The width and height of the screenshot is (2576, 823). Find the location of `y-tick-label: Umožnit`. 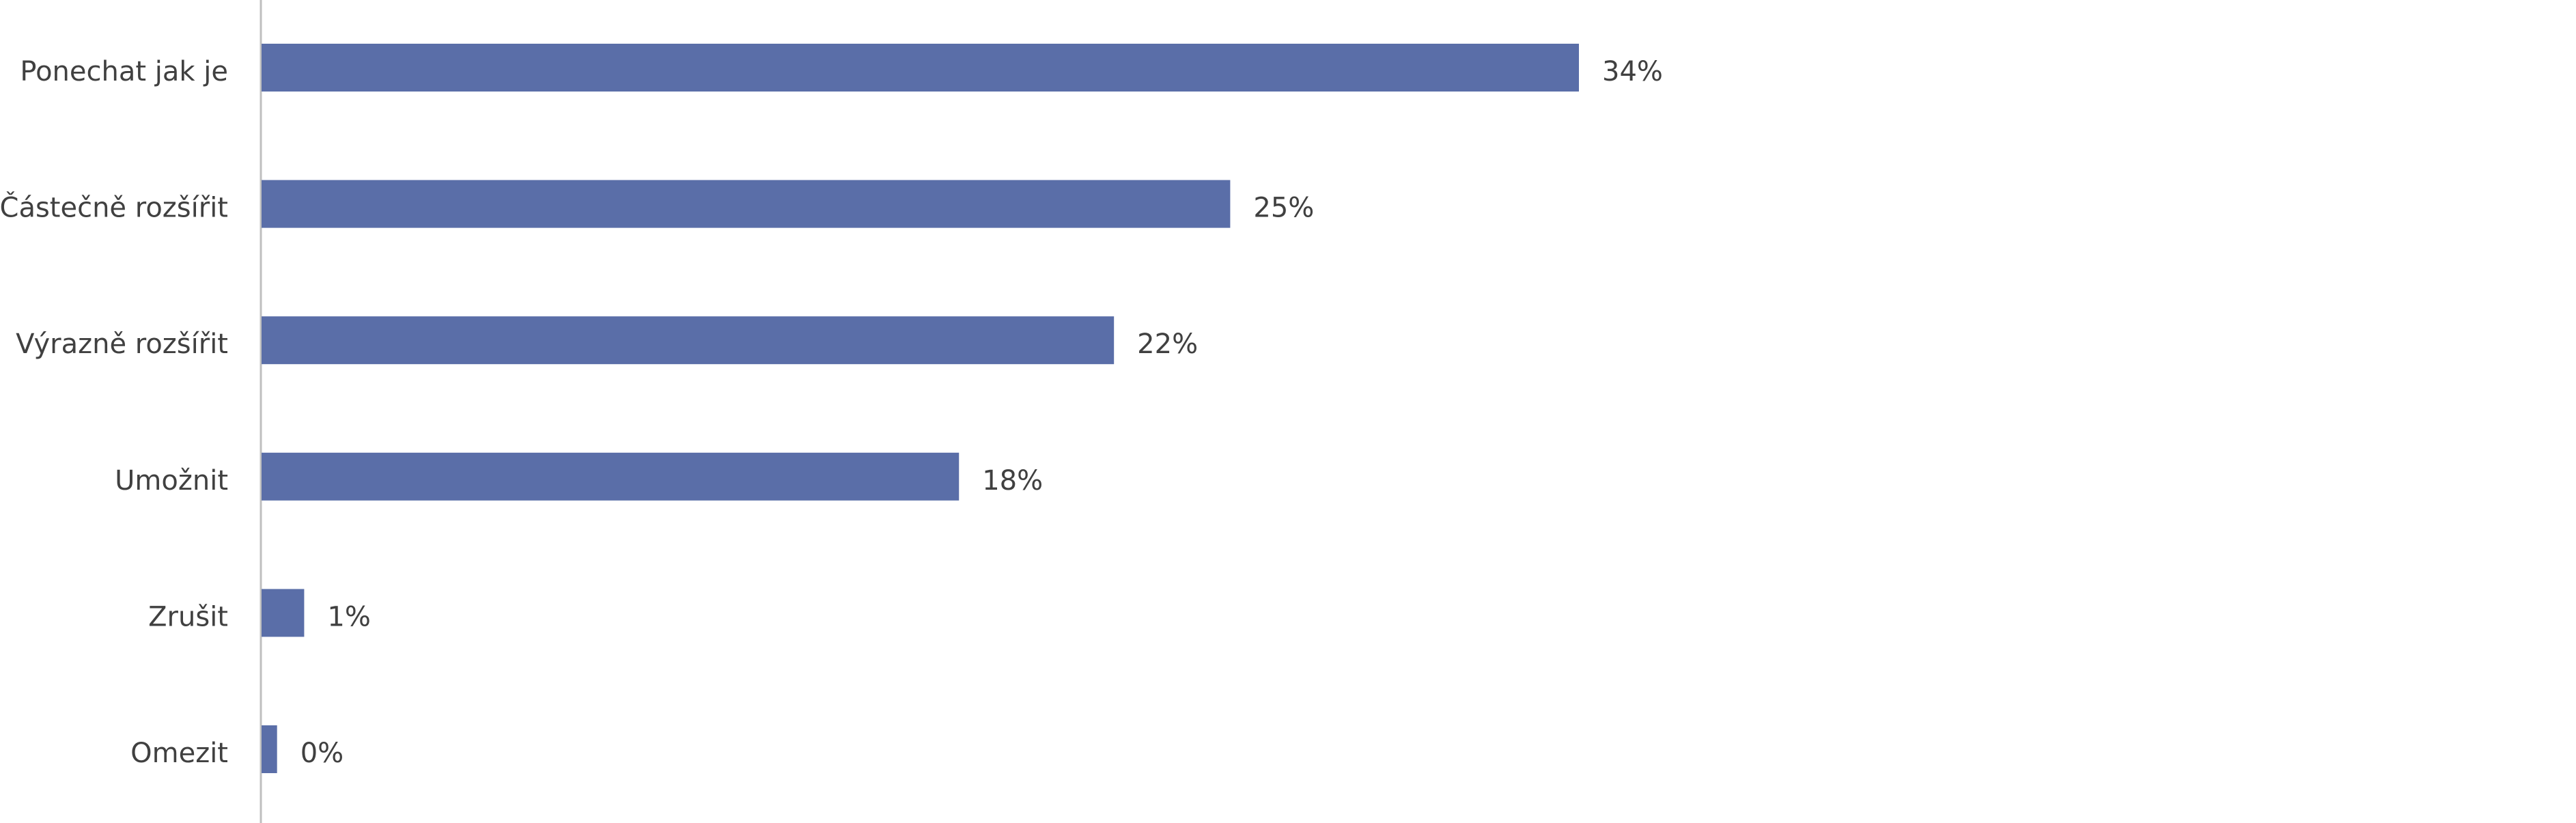

y-tick-label: Umožnit is located at coordinates (171, 481).